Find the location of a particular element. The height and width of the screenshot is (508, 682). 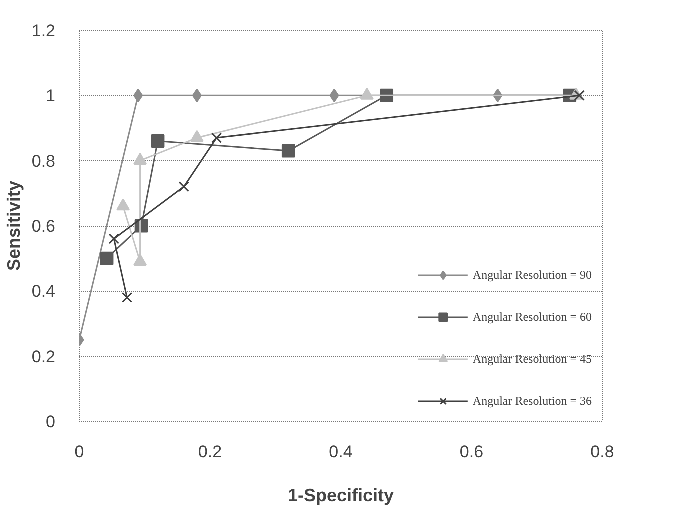

legend-label: Angular Resolution = 36 is located at coordinates (532, 401).